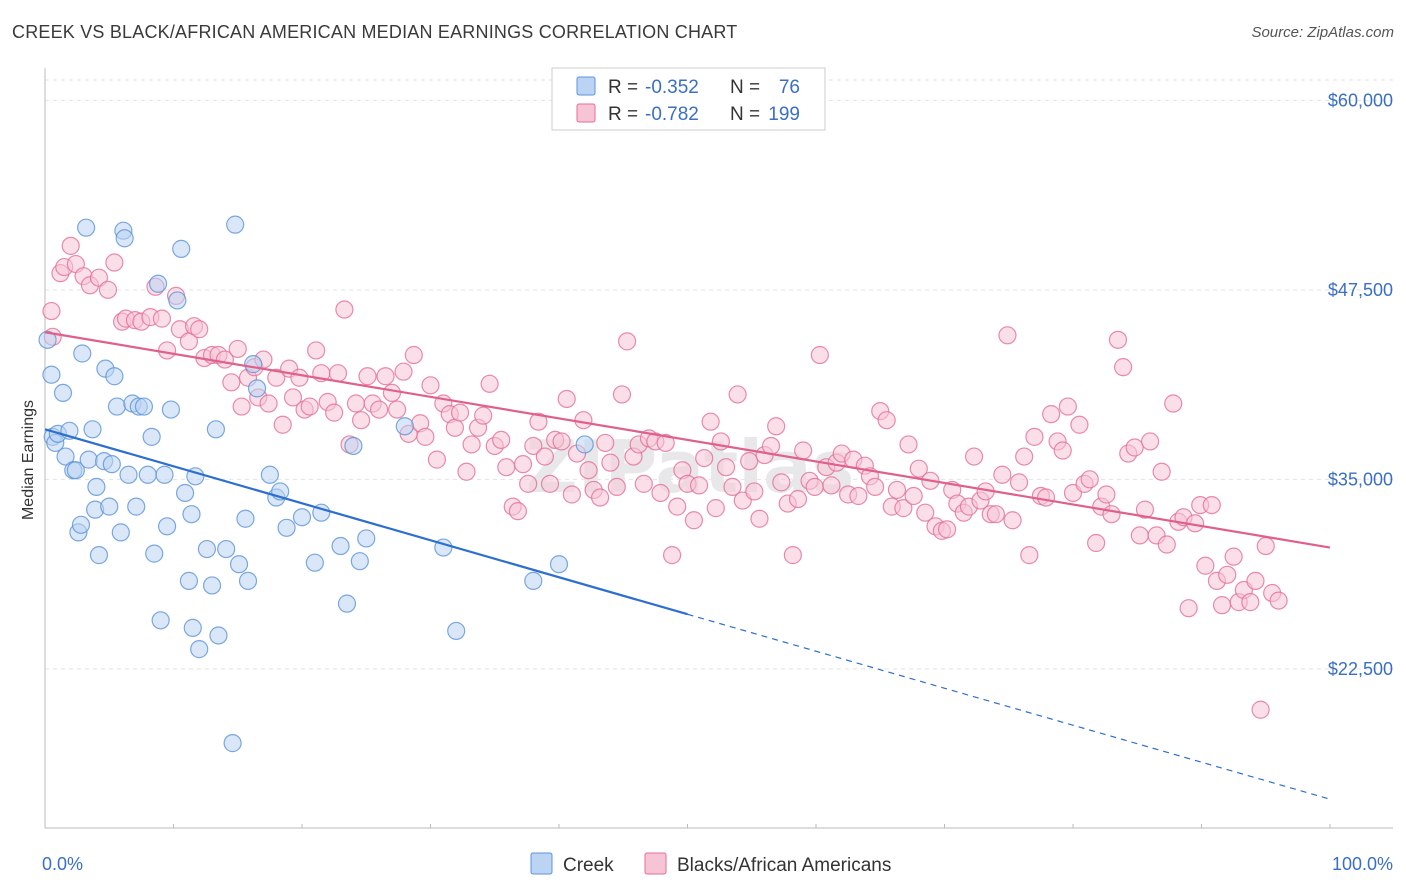  I want to click on y-tick-label-2: $47,500, so click(1360, 290).